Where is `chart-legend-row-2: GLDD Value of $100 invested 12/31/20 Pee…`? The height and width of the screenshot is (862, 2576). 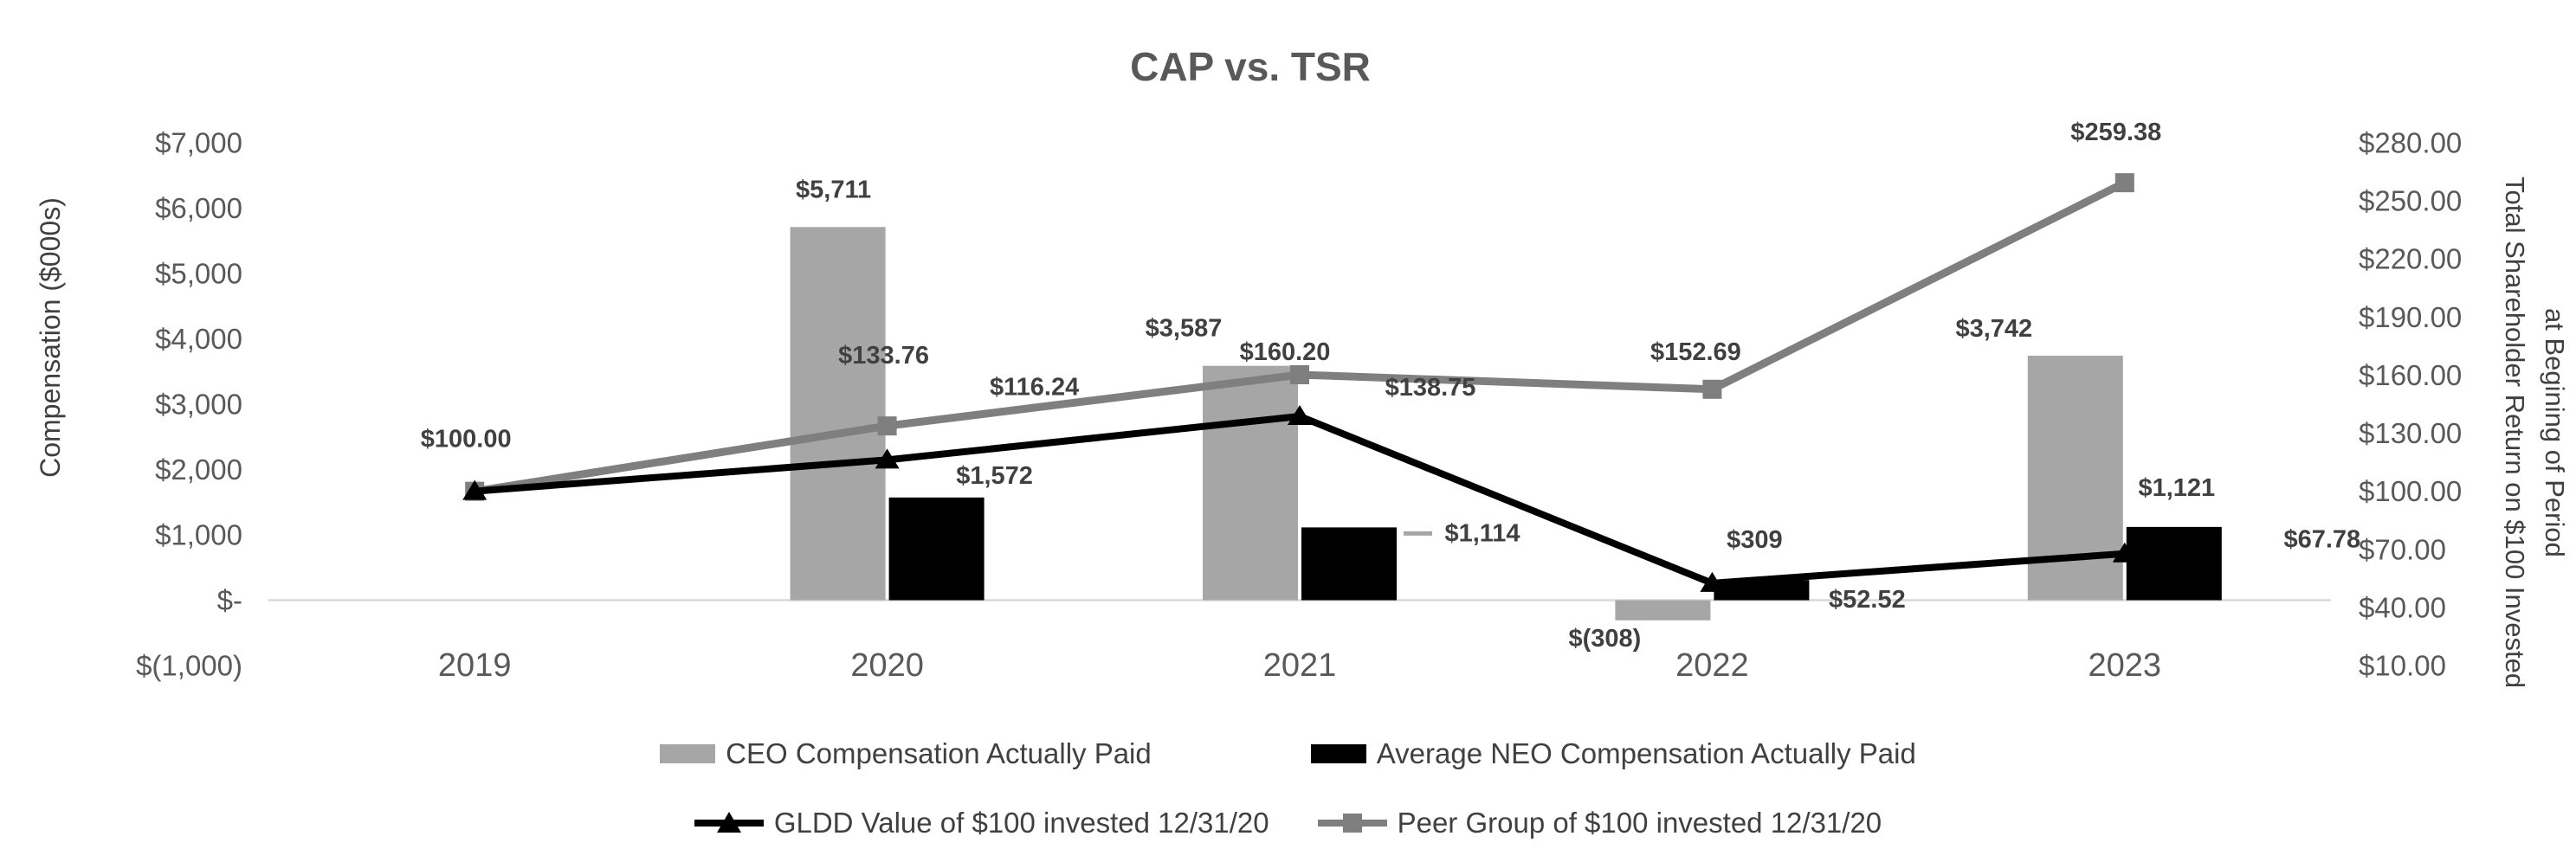
chart-legend-row-2: GLDD Value of $100 invested 12/31/20 Pee… is located at coordinates (1288, 823).